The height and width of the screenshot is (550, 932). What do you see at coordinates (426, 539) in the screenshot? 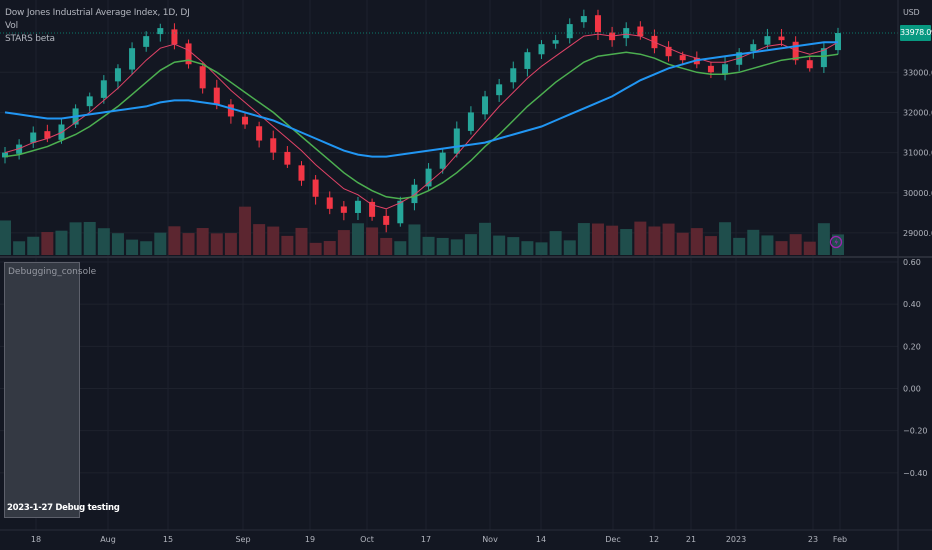
I see `time-tick-label: 17` at bounding box center [426, 539].